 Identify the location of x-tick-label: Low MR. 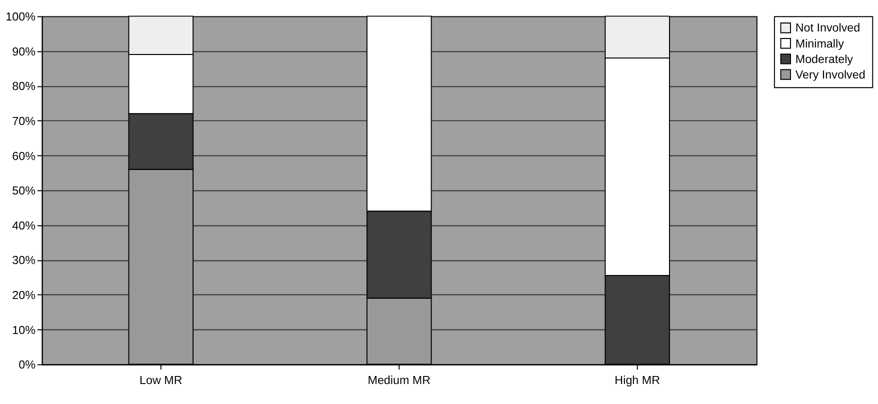
(161, 381).